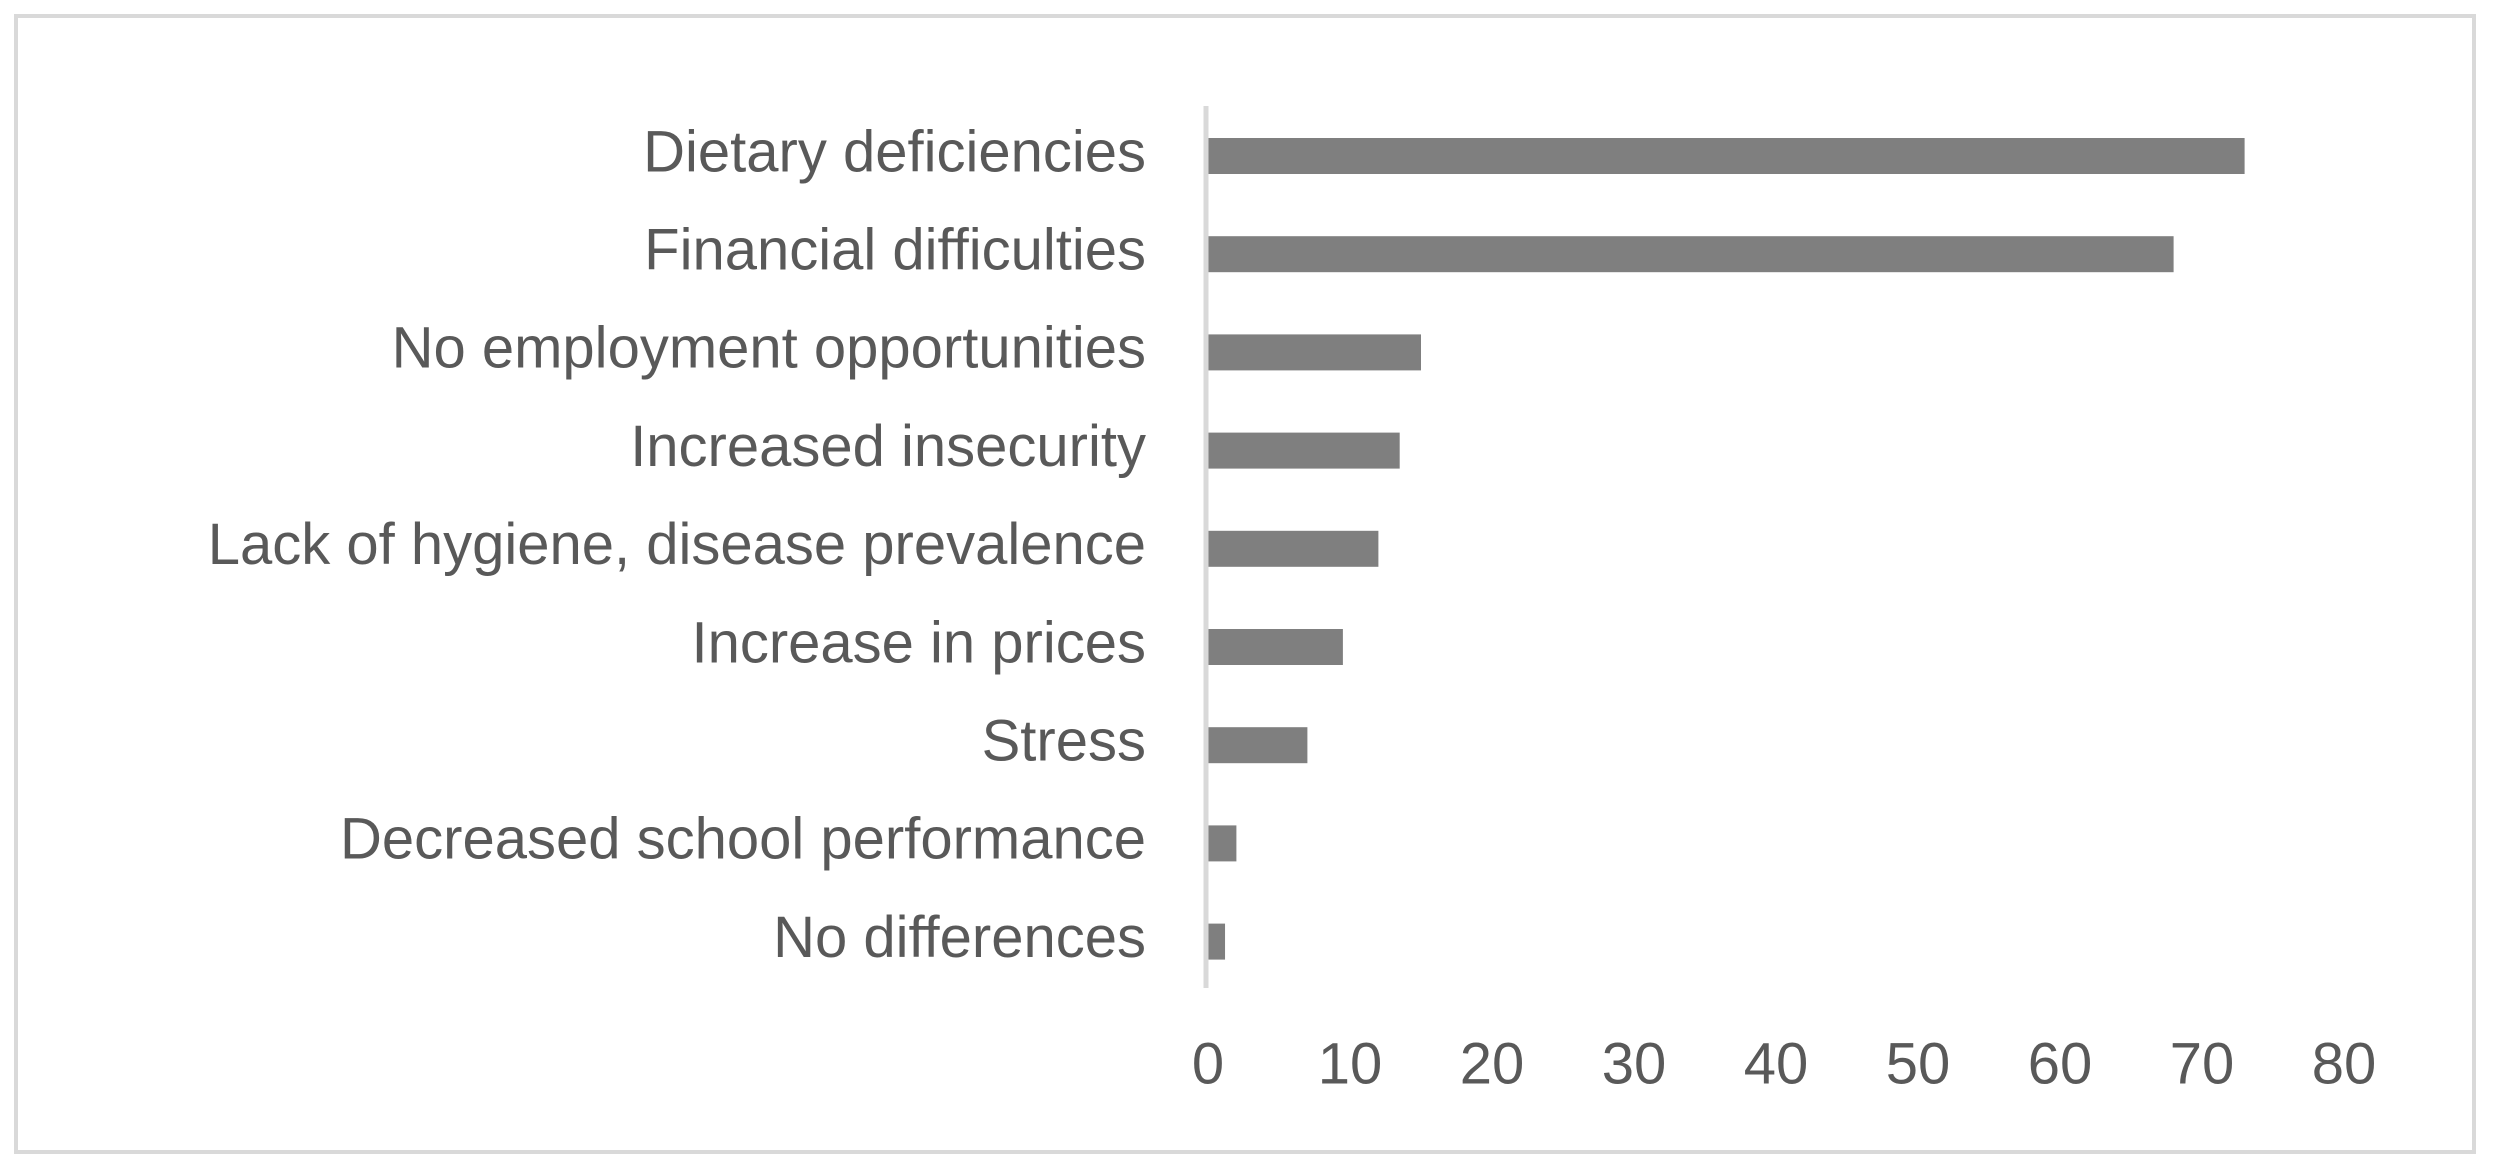 The height and width of the screenshot is (1172, 2494). I want to click on x-tick-label-2: 20, so click(1492, 1063).